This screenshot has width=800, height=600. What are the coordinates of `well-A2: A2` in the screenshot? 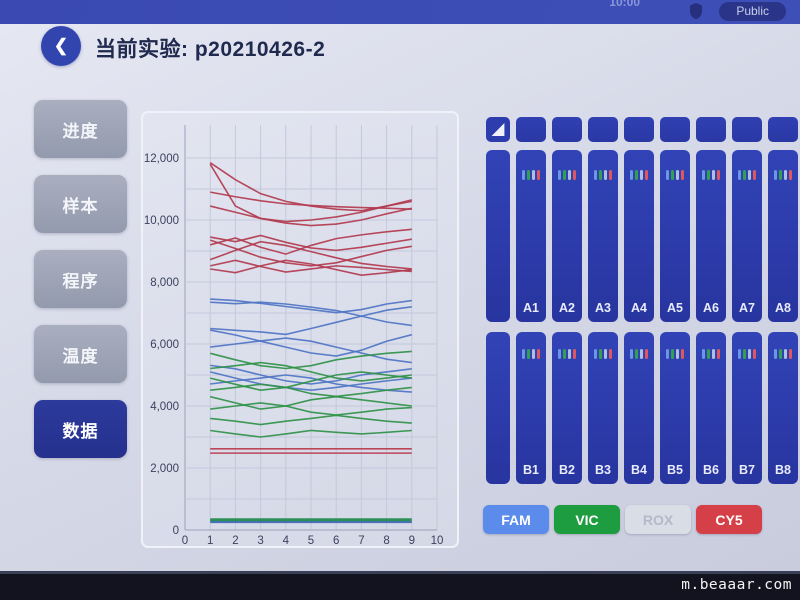 It's located at (567, 236).